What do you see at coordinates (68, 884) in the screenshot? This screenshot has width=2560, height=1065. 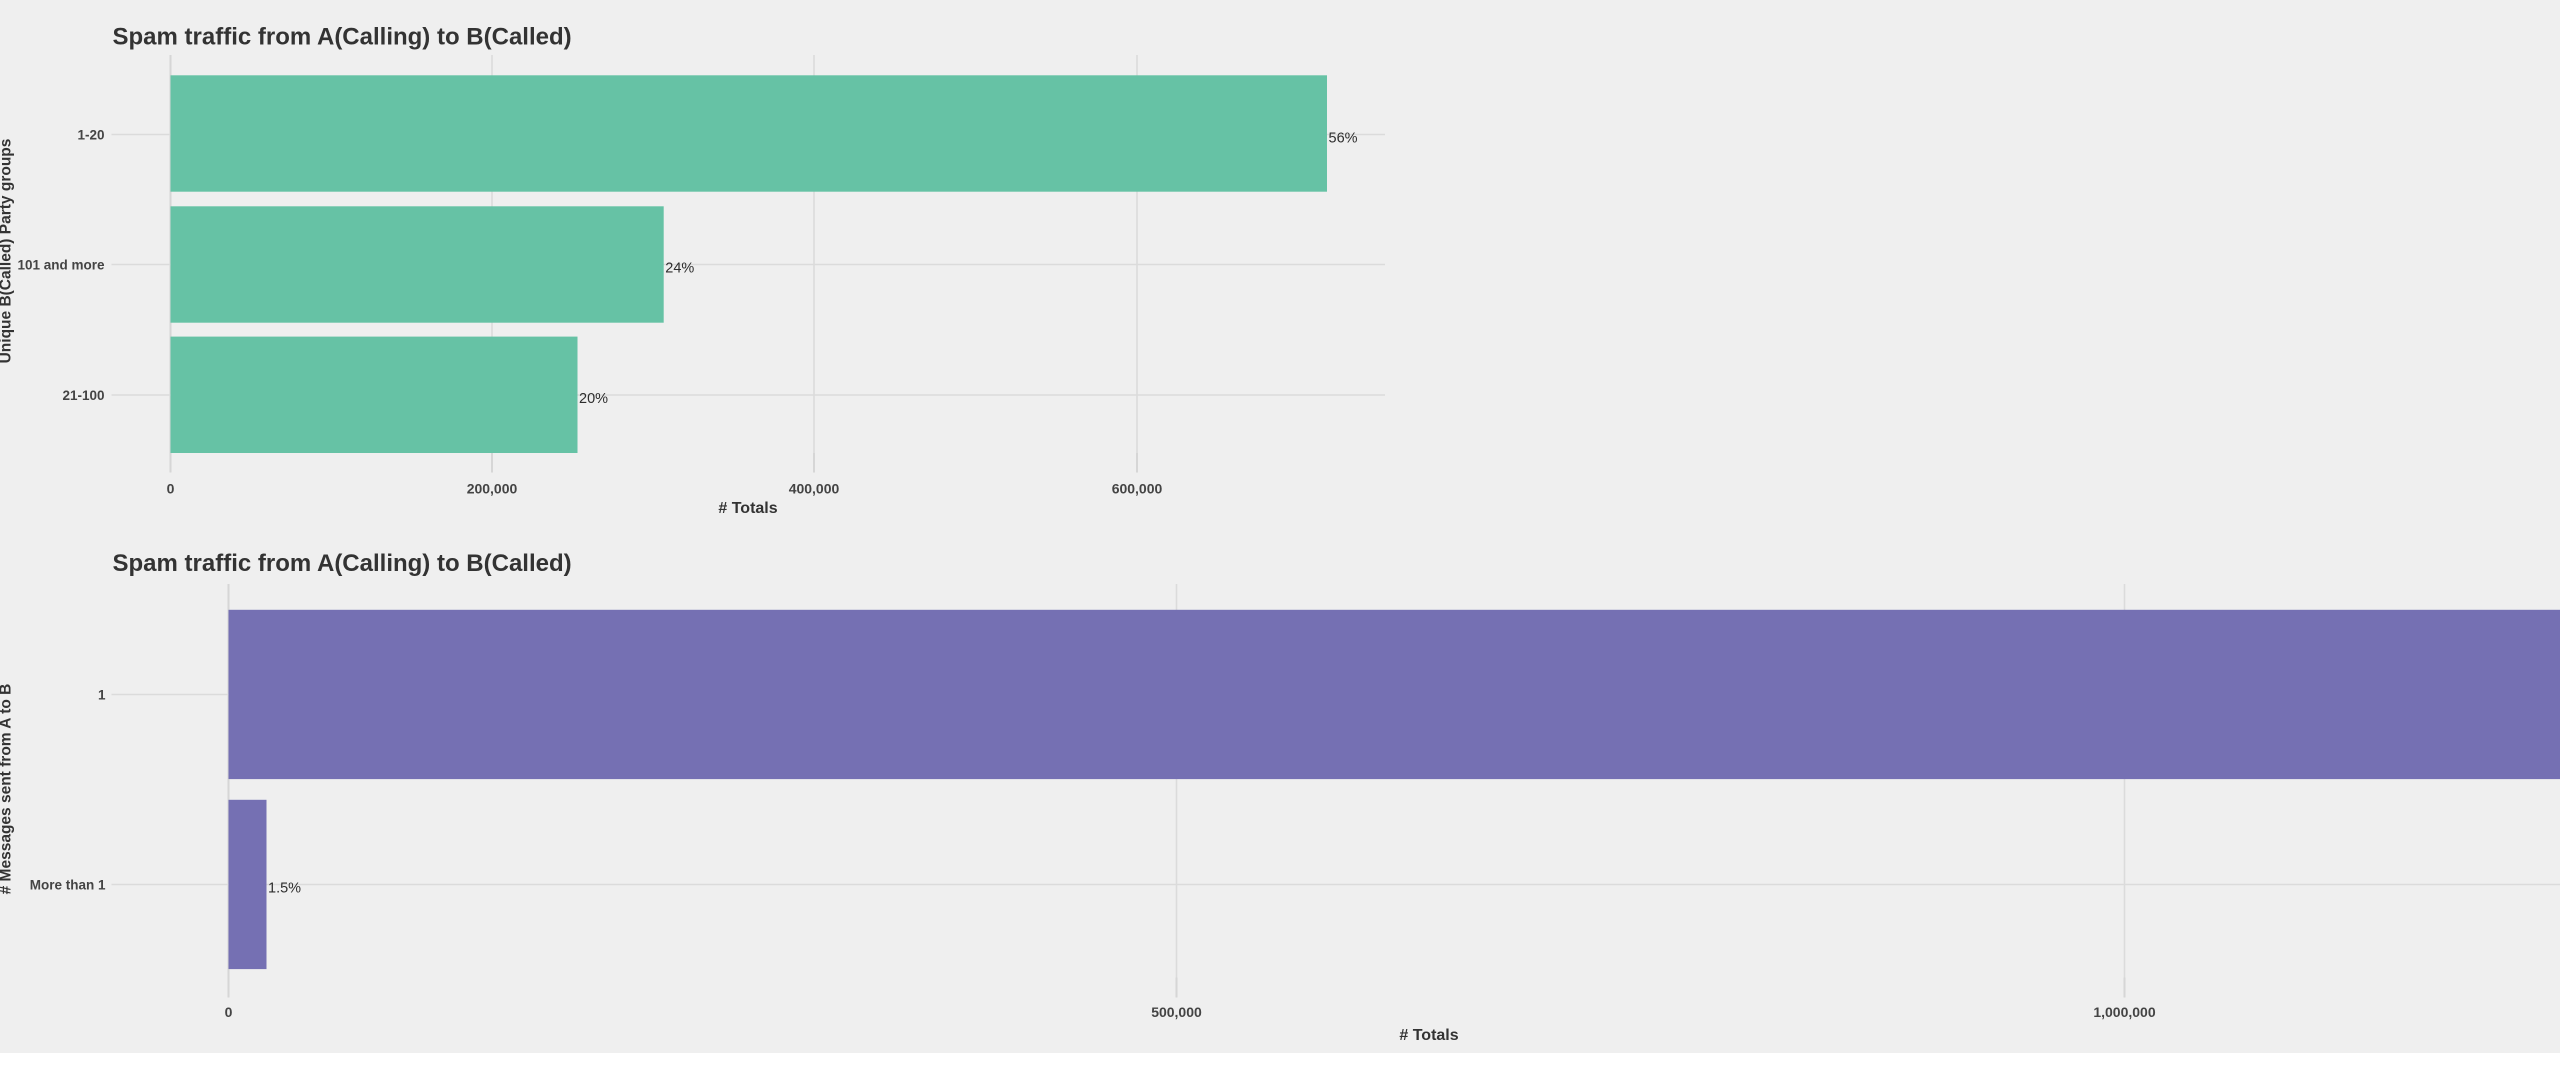 I see `svg-text: More than 1` at bounding box center [68, 884].